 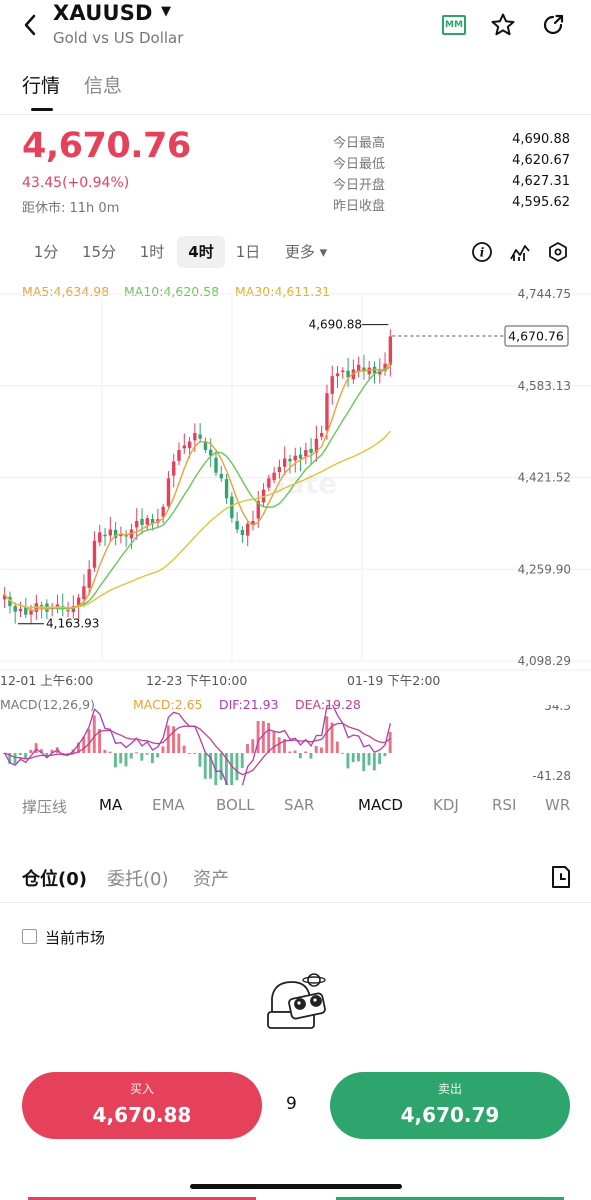 What do you see at coordinates (328, 704) in the screenshot?
I see `dea-legend: DEA:19.28` at bounding box center [328, 704].